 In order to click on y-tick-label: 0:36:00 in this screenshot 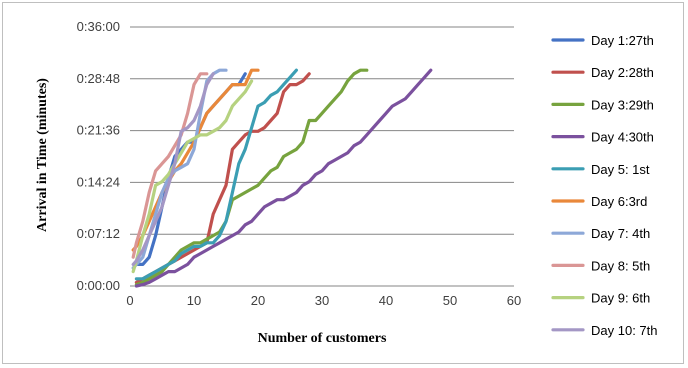, I will do `click(98, 26)`.